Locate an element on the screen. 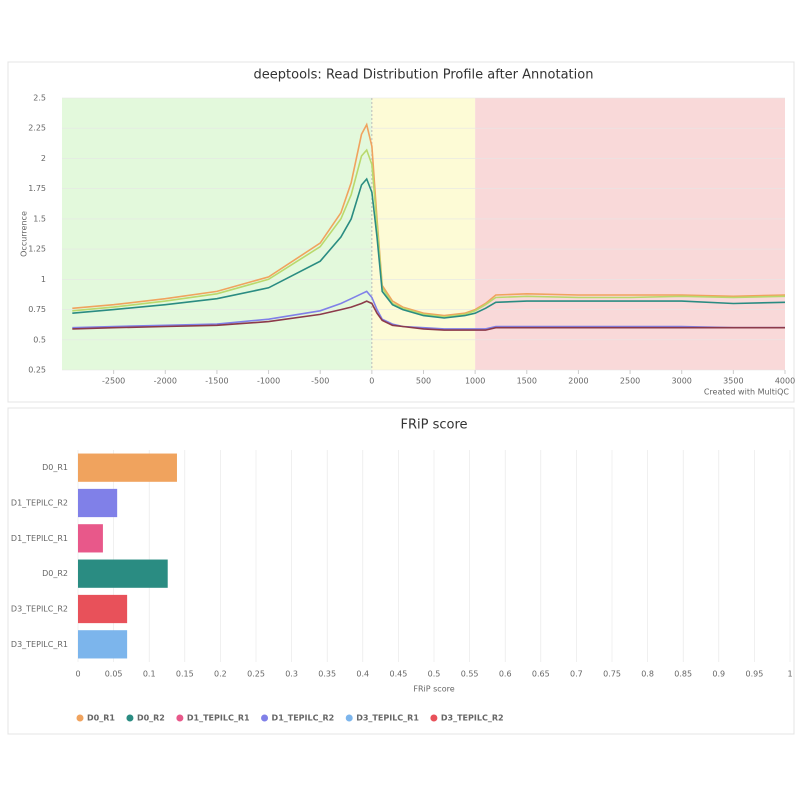 This screenshot has width=796, height=796. x-tick-label: 0.95 is located at coordinates (754, 674).